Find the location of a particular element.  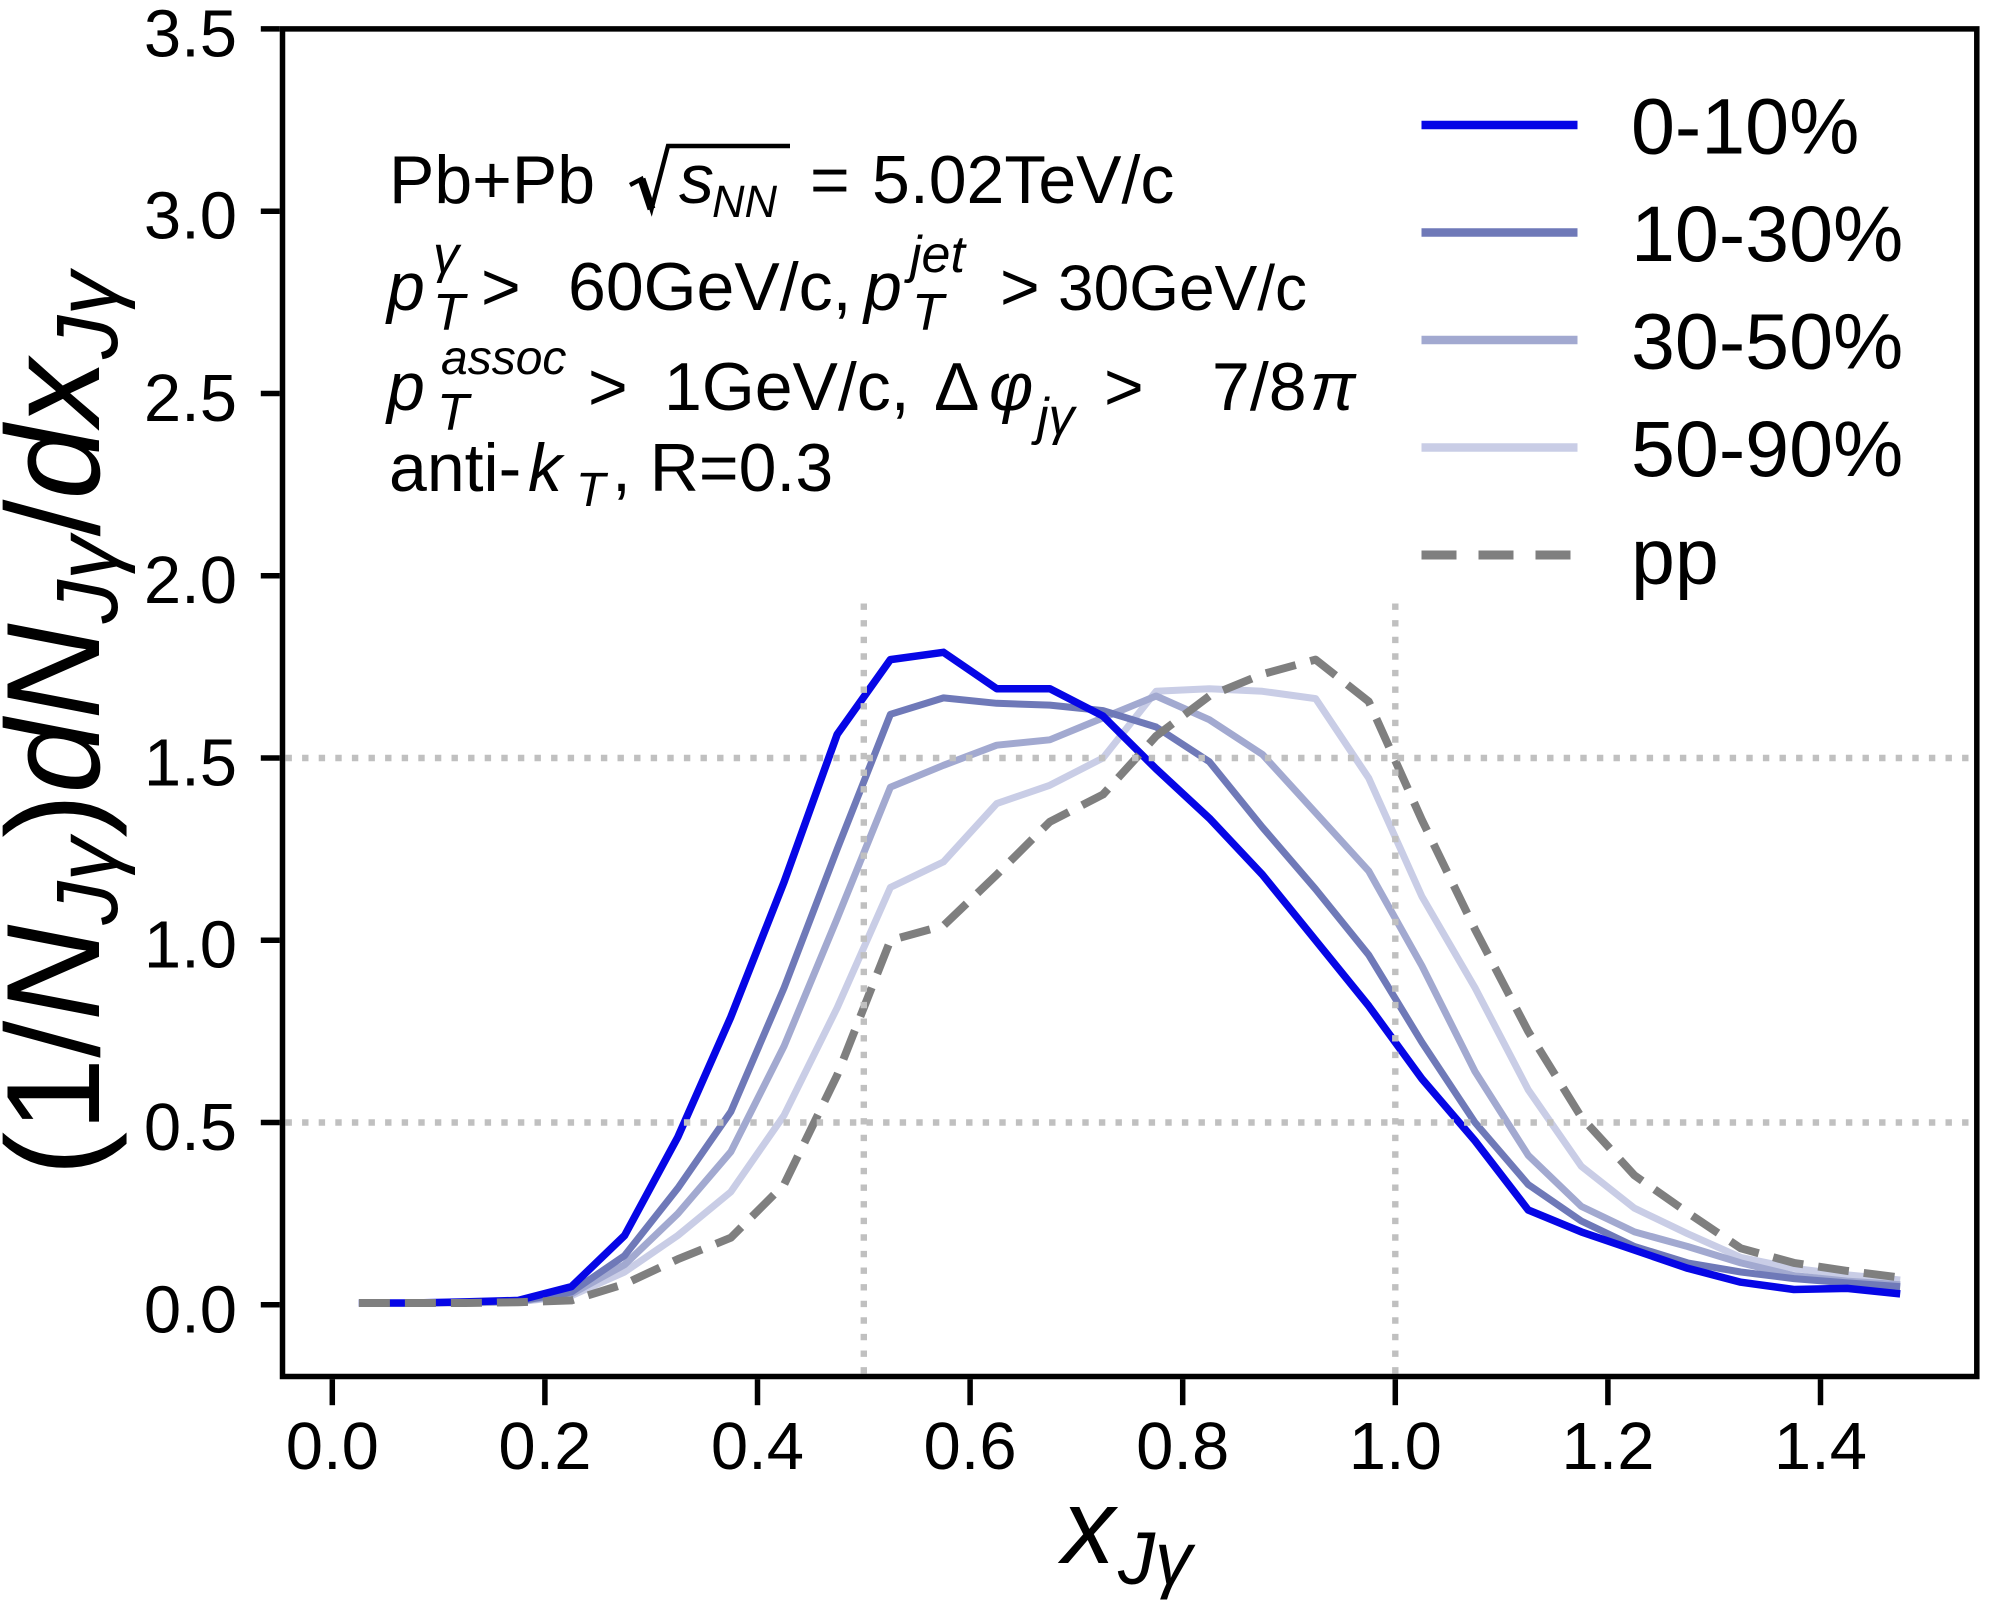

svg-text: pp is located at coordinates (1675, 555).